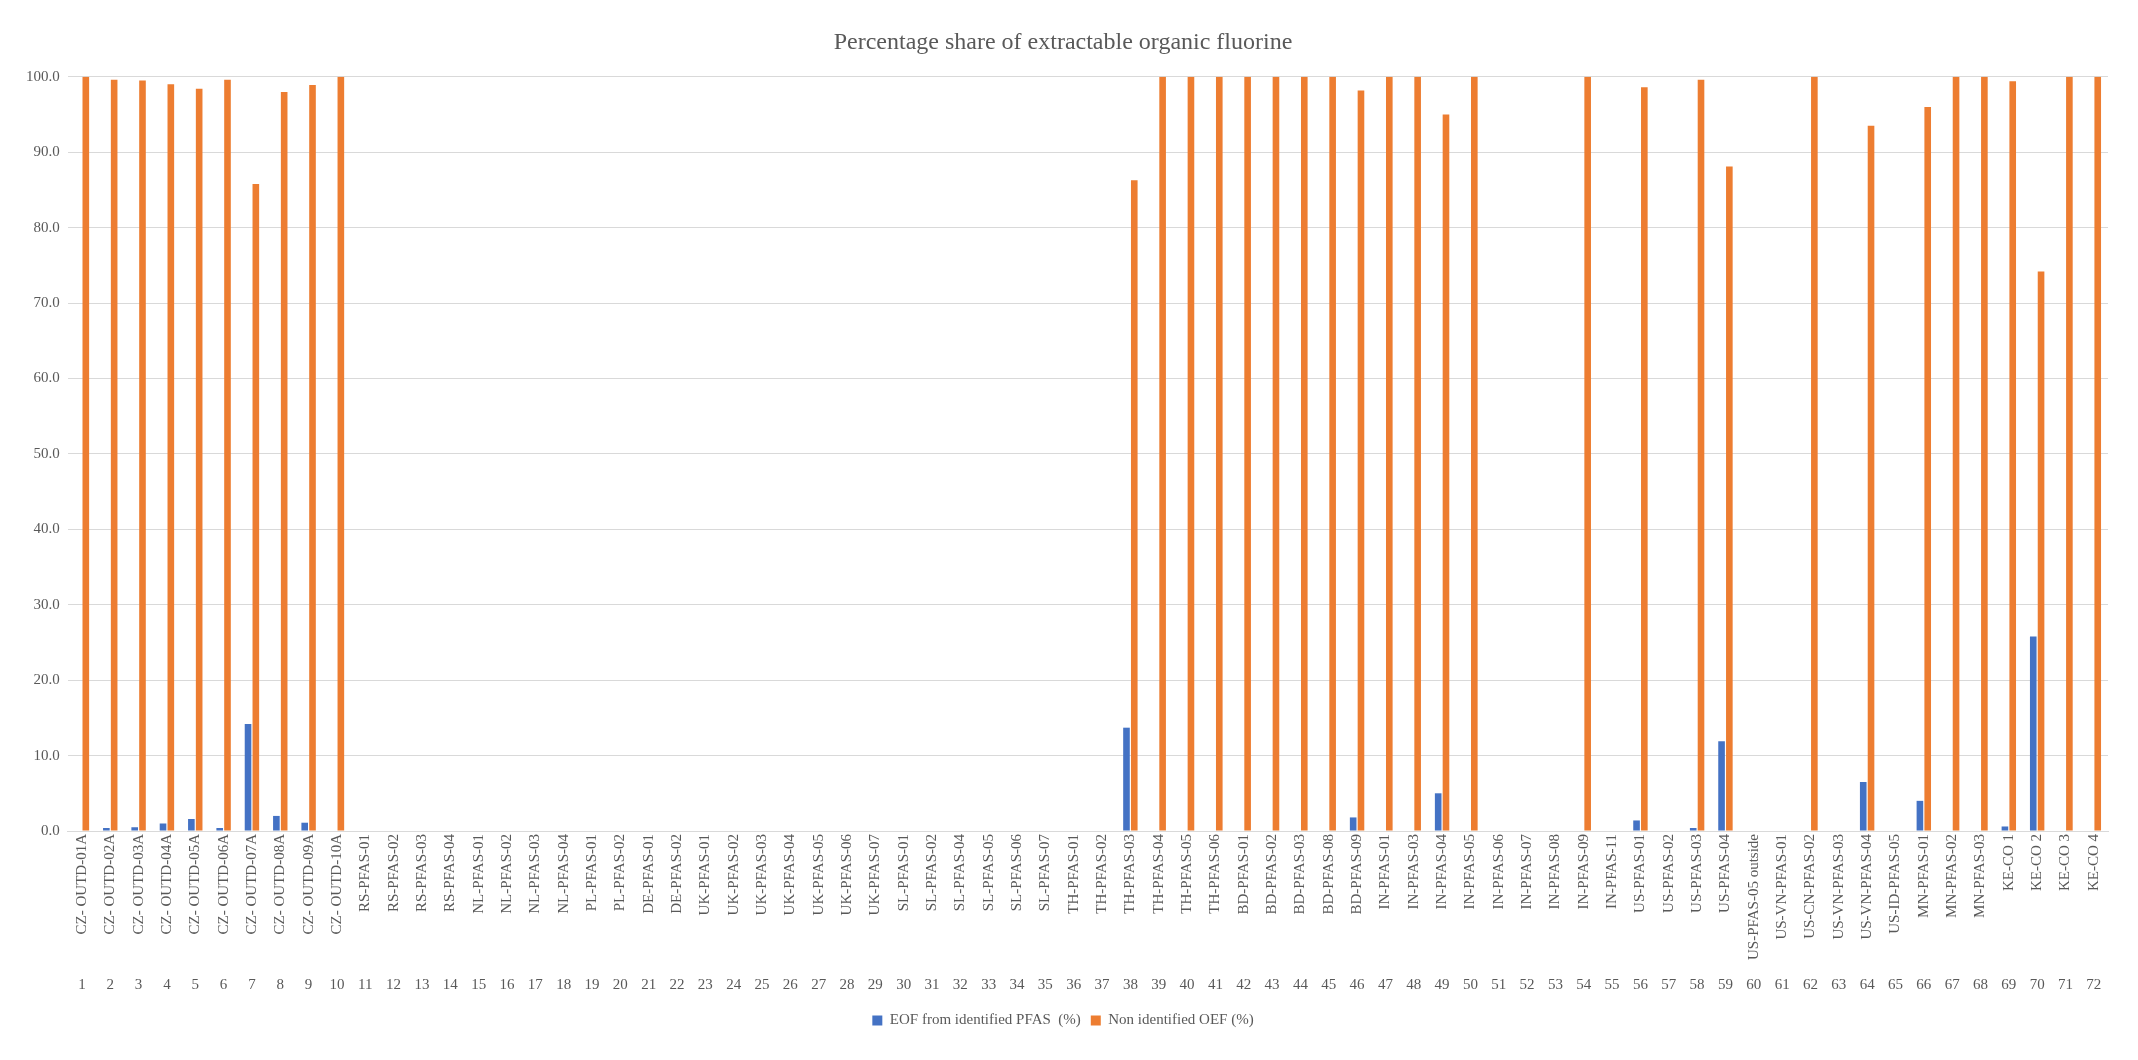 The height and width of the screenshot is (1060, 2138). I want to click on y-tick-label: 50.0, so click(46, 452).